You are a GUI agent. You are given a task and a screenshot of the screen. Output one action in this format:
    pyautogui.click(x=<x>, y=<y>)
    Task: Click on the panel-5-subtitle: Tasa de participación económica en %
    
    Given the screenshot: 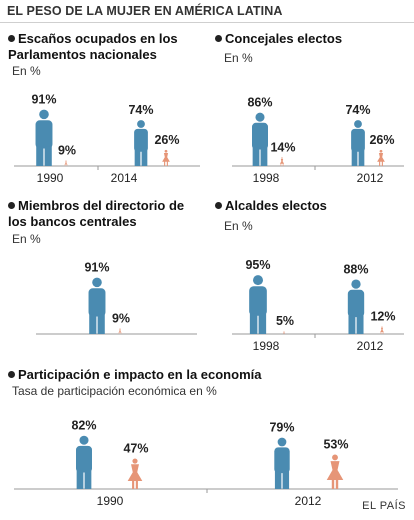 What is the action you would take?
    pyautogui.click(x=114, y=391)
    